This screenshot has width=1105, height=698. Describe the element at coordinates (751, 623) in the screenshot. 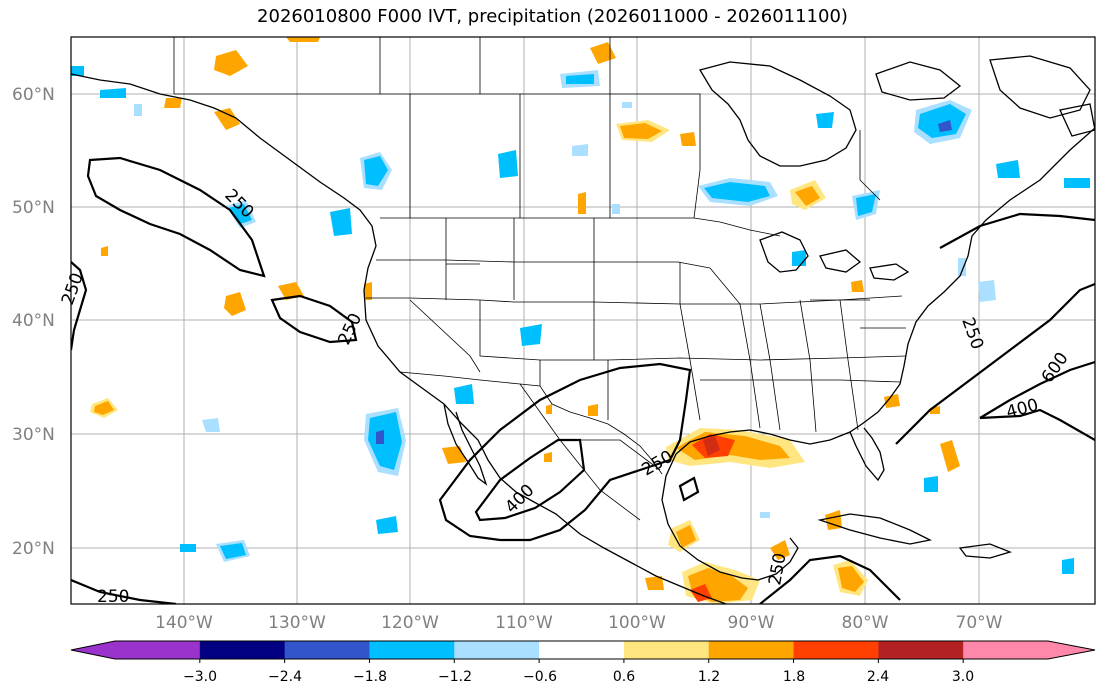

I see `lon-label: 90°W` at that location.